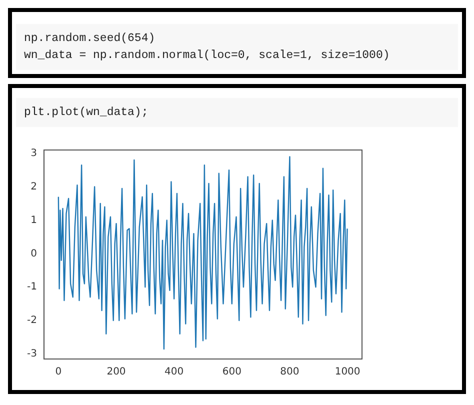 Image resolution: width=474 pixels, height=405 pixels. What do you see at coordinates (31, 287) in the screenshot?
I see `y-tick-label: -1` at bounding box center [31, 287].